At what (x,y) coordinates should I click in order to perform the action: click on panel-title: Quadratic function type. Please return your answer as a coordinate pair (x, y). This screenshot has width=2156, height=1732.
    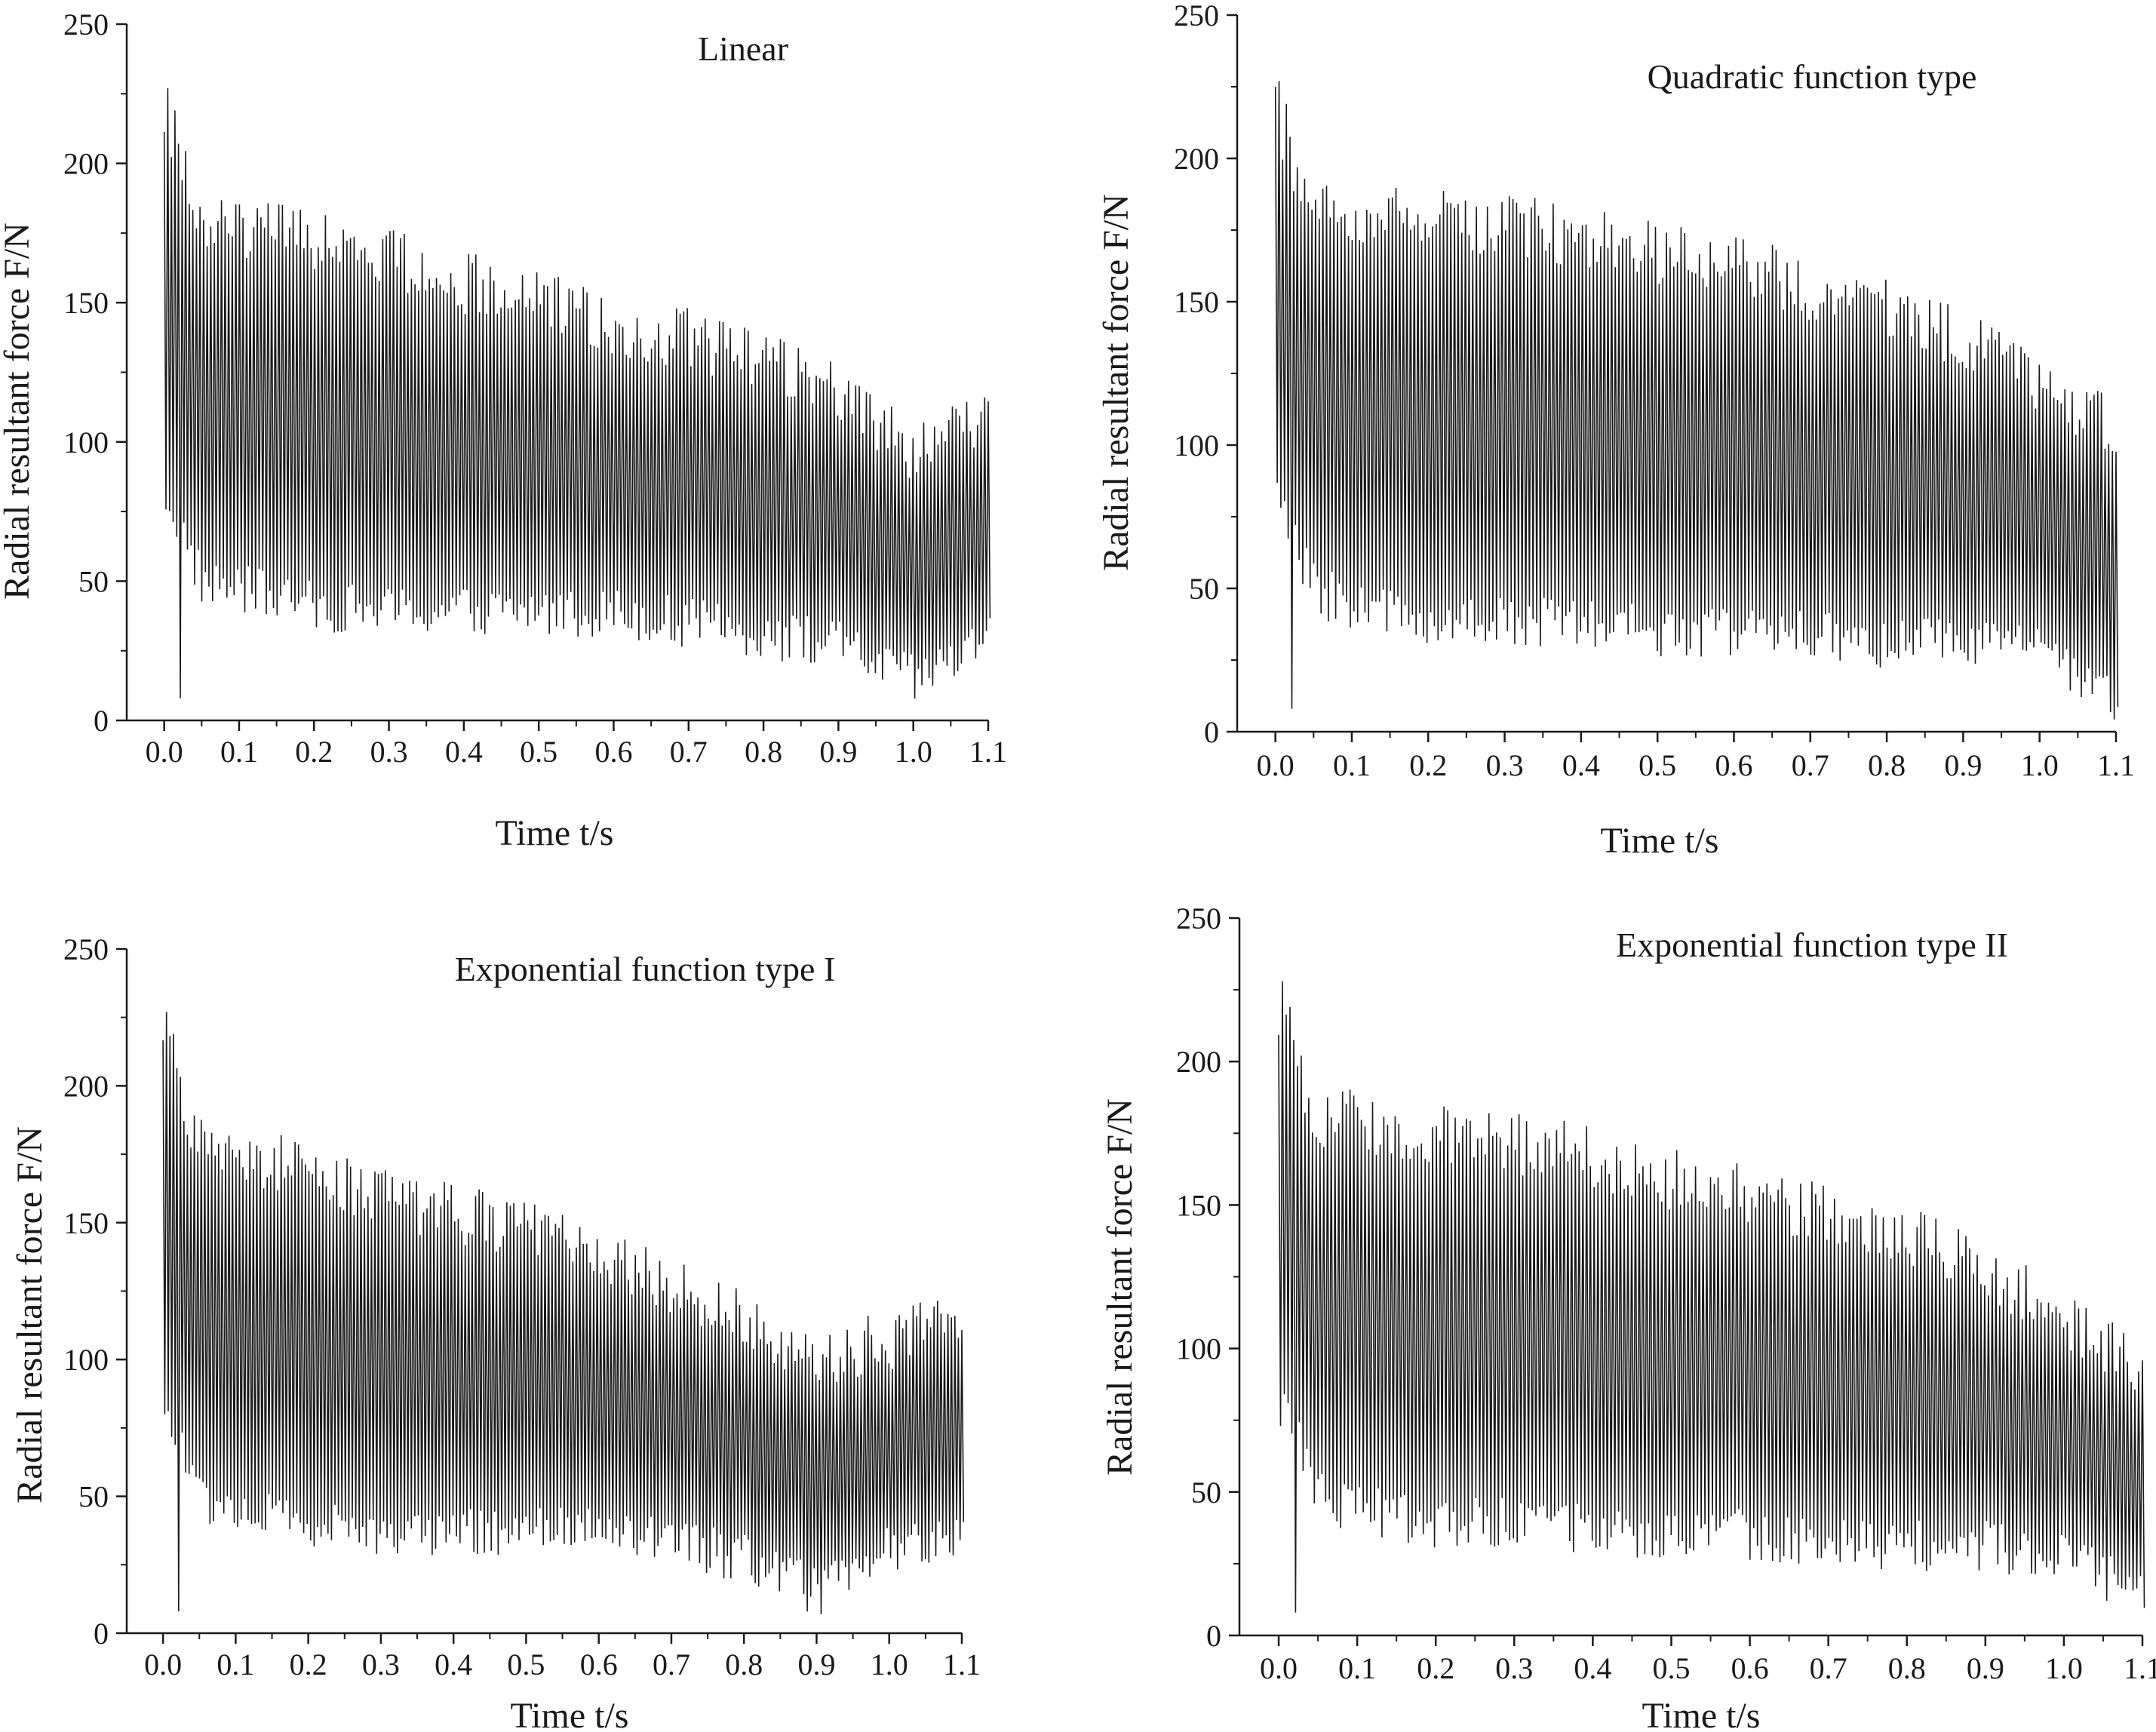
    Looking at the image, I should click on (1813, 76).